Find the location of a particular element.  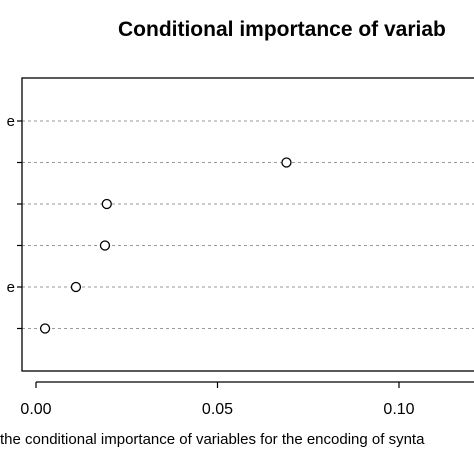

x-tick-label: 0.00 is located at coordinates (35, 409).